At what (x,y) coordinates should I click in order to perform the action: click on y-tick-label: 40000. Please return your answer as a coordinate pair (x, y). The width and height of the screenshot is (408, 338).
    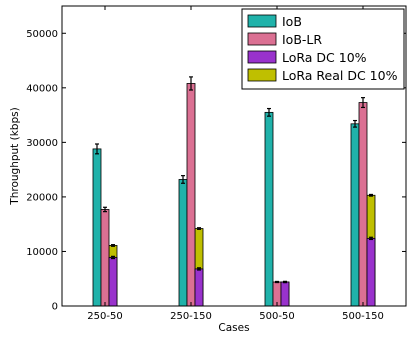
    Looking at the image, I should click on (42, 88).